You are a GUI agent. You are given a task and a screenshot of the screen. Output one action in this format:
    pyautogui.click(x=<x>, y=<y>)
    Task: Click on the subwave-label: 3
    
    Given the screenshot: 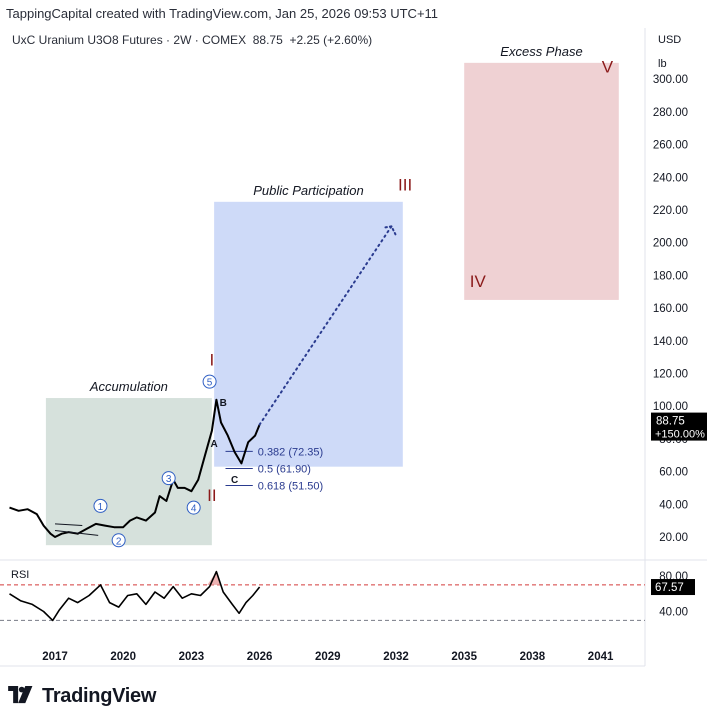 What is the action you would take?
    pyautogui.click(x=169, y=479)
    